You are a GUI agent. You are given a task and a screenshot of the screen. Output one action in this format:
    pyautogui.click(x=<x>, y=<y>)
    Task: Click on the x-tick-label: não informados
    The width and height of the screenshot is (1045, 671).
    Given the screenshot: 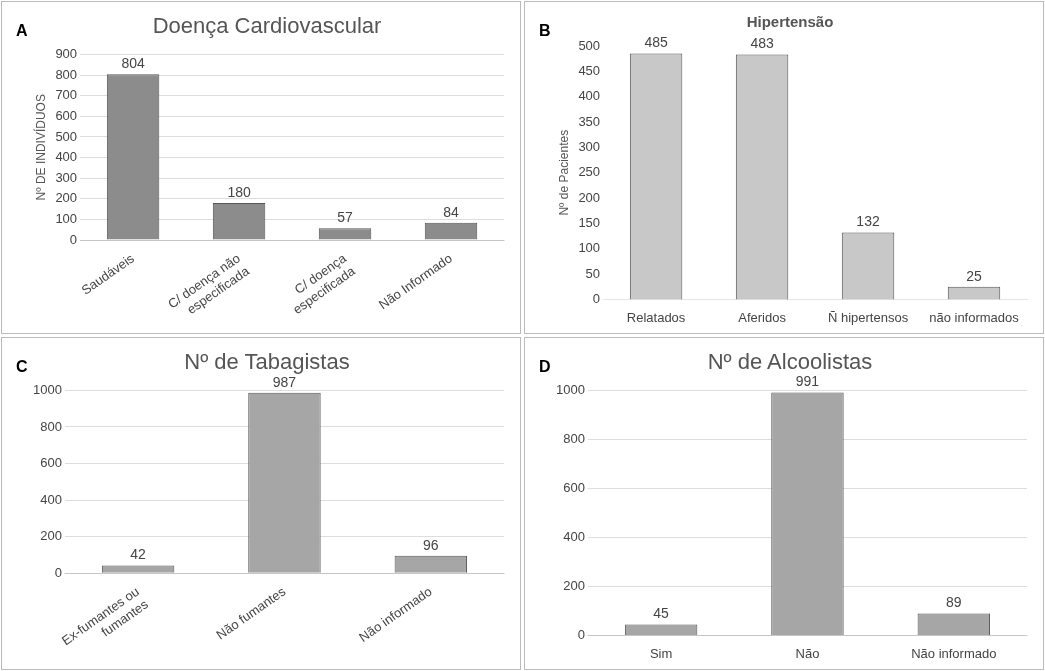 What is the action you would take?
    pyautogui.click(x=974, y=317)
    